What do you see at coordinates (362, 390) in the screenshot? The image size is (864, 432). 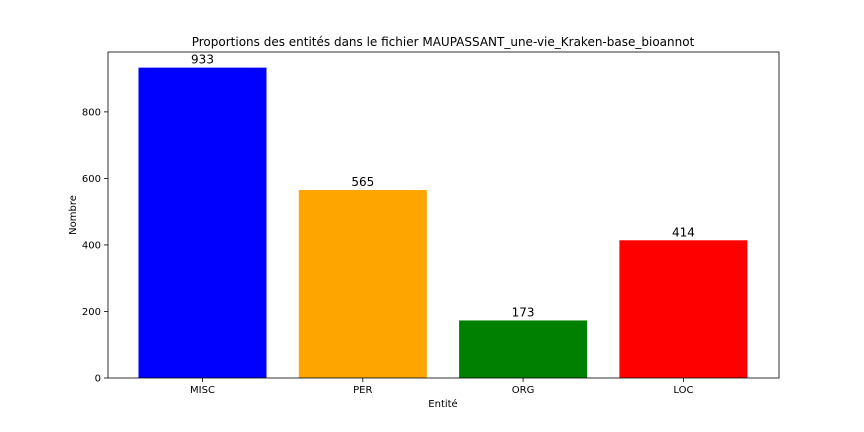 I see `x-tick-label: PER` at bounding box center [362, 390].